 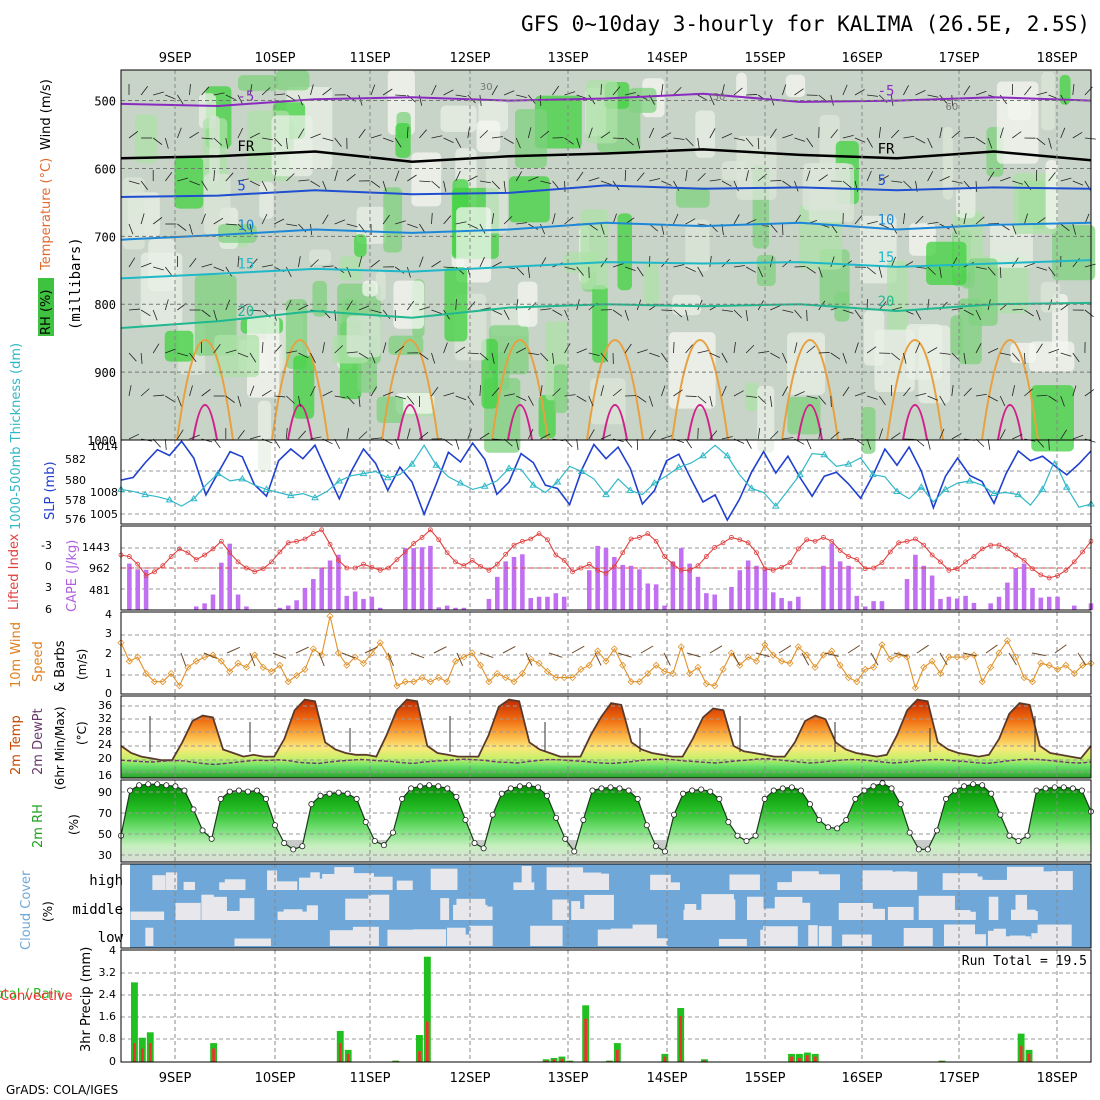 What do you see at coordinates (16, 745) in the screenshot?
I see `temp-axis-label-1: 2m Temp` at bounding box center [16, 745].